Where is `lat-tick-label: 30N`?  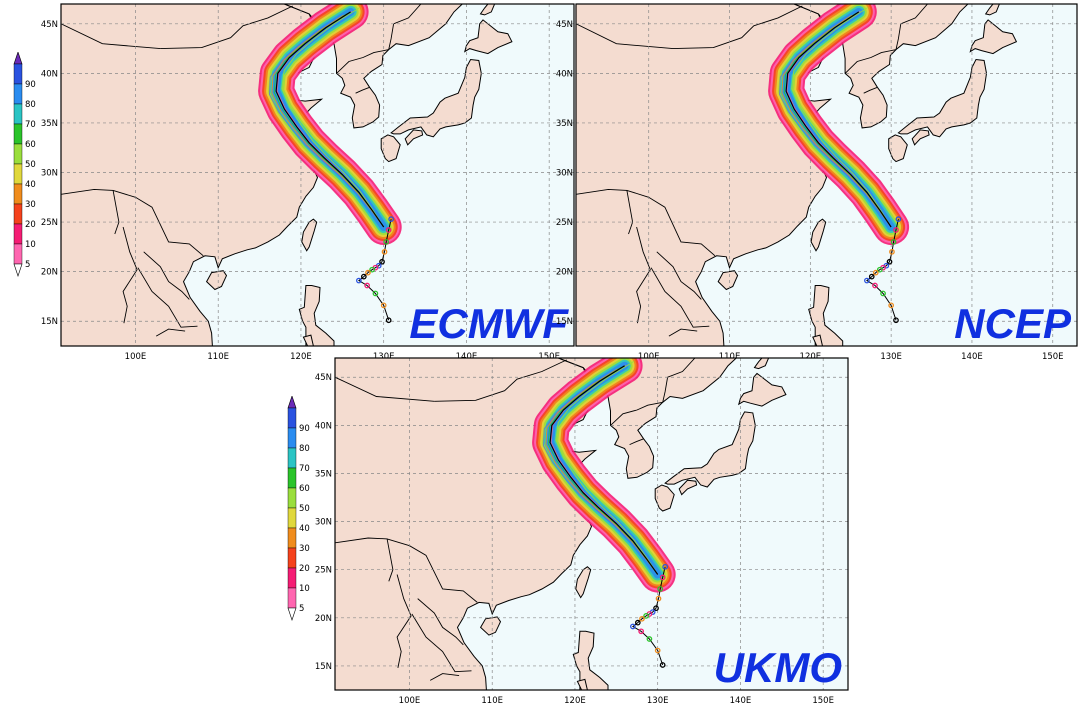
lat-tick-label: 30N is located at coordinates (323, 523).